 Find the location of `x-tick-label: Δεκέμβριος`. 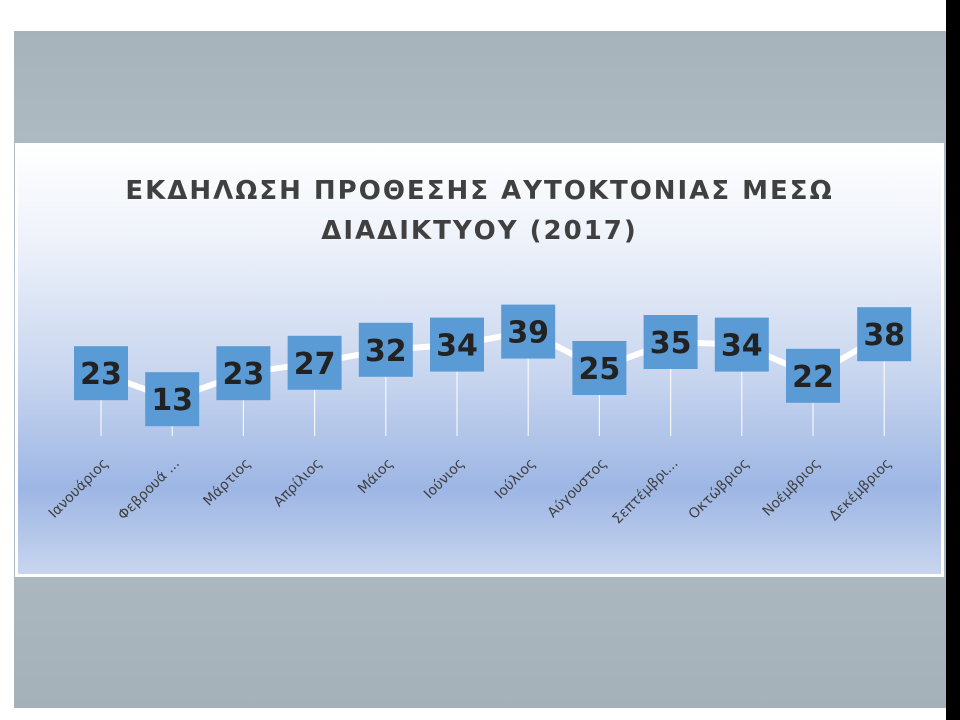

x-tick-label: Δεκέμβριος is located at coordinates (860, 490).